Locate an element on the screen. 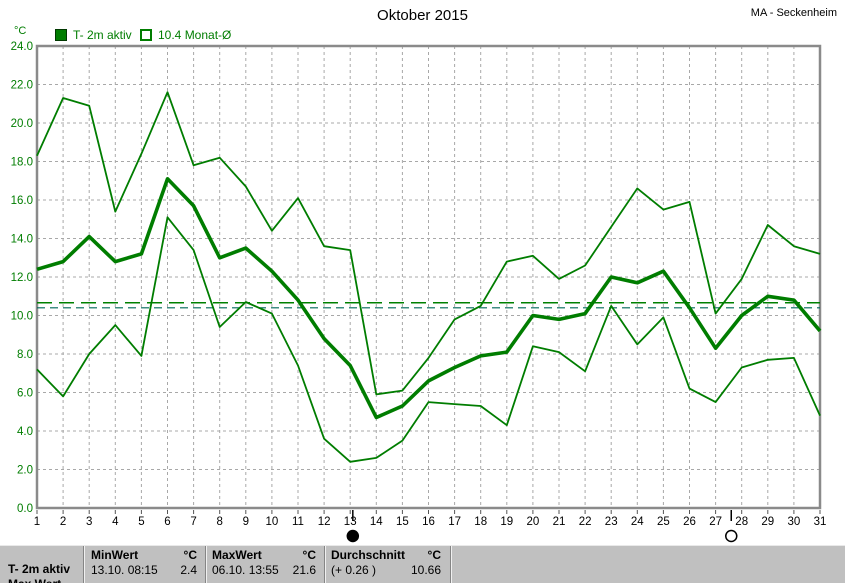  x-axis-label: 5 is located at coordinates (141, 522).